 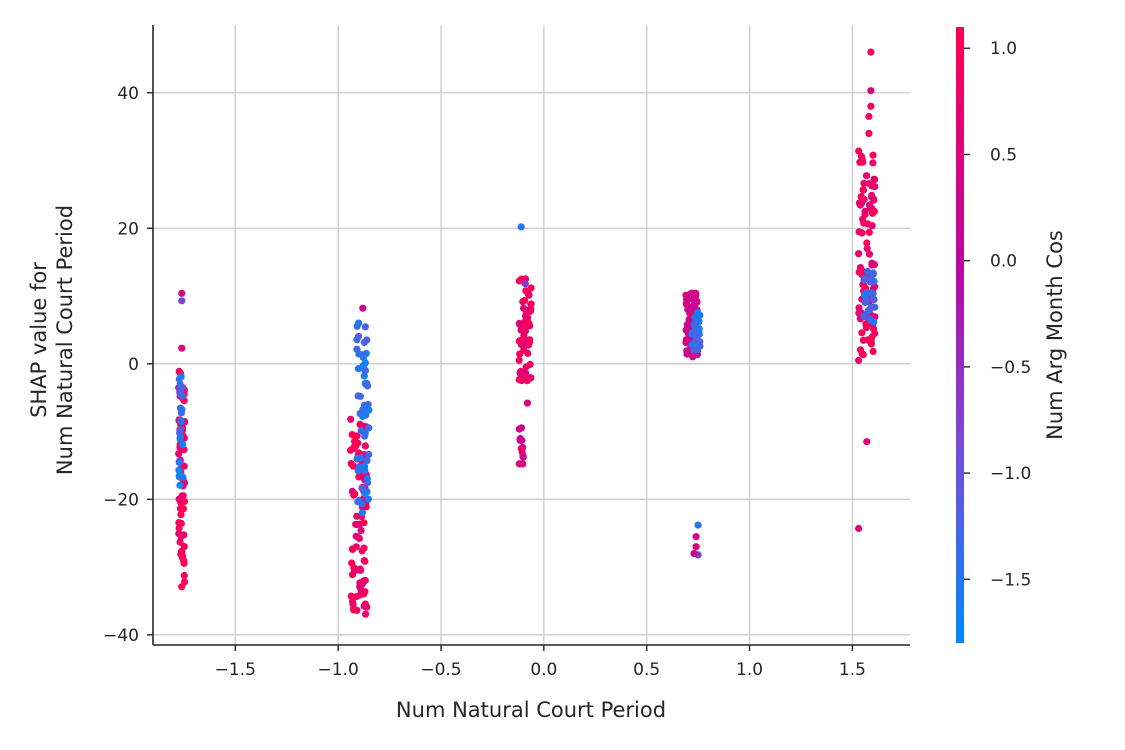 I want to click on x-tick-label: 1.5, so click(x=852, y=670).